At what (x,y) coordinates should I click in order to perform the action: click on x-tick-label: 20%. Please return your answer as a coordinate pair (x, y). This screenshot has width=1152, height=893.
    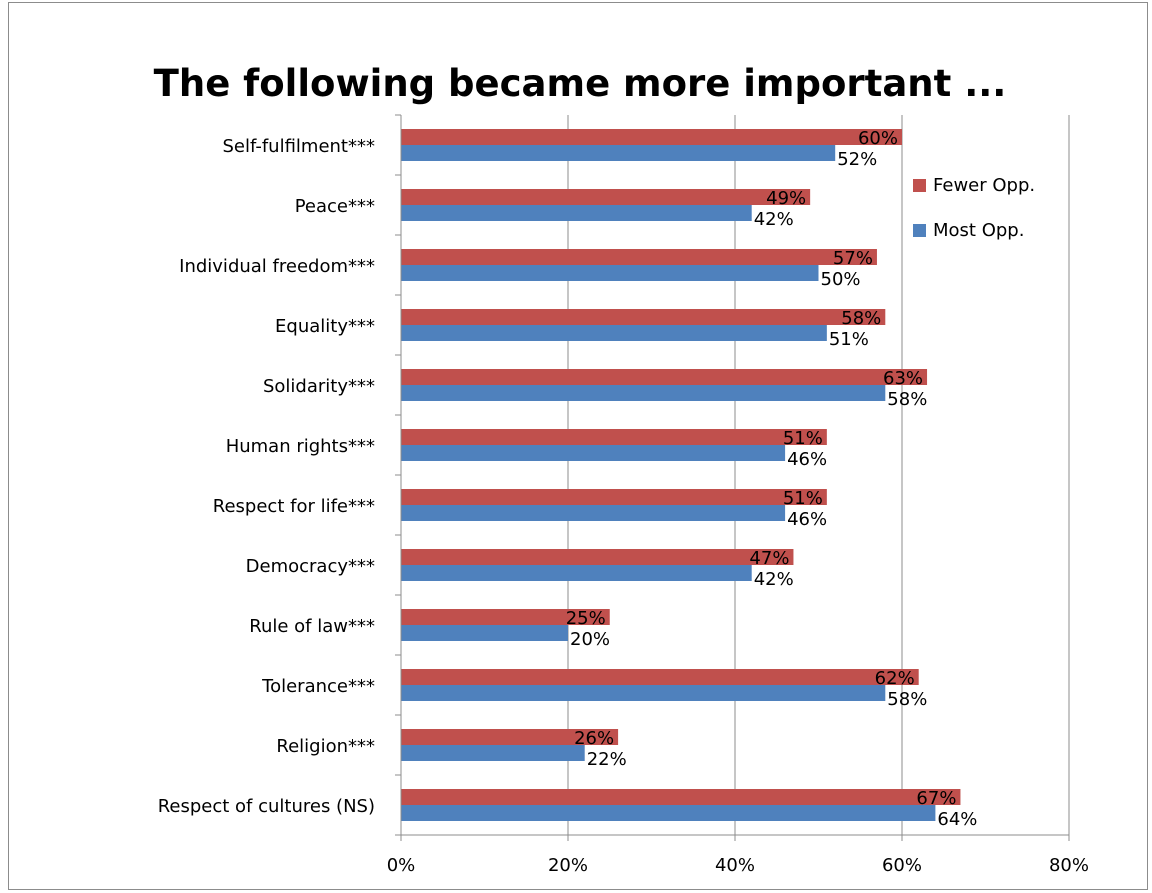
    Looking at the image, I should click on (568, 865).